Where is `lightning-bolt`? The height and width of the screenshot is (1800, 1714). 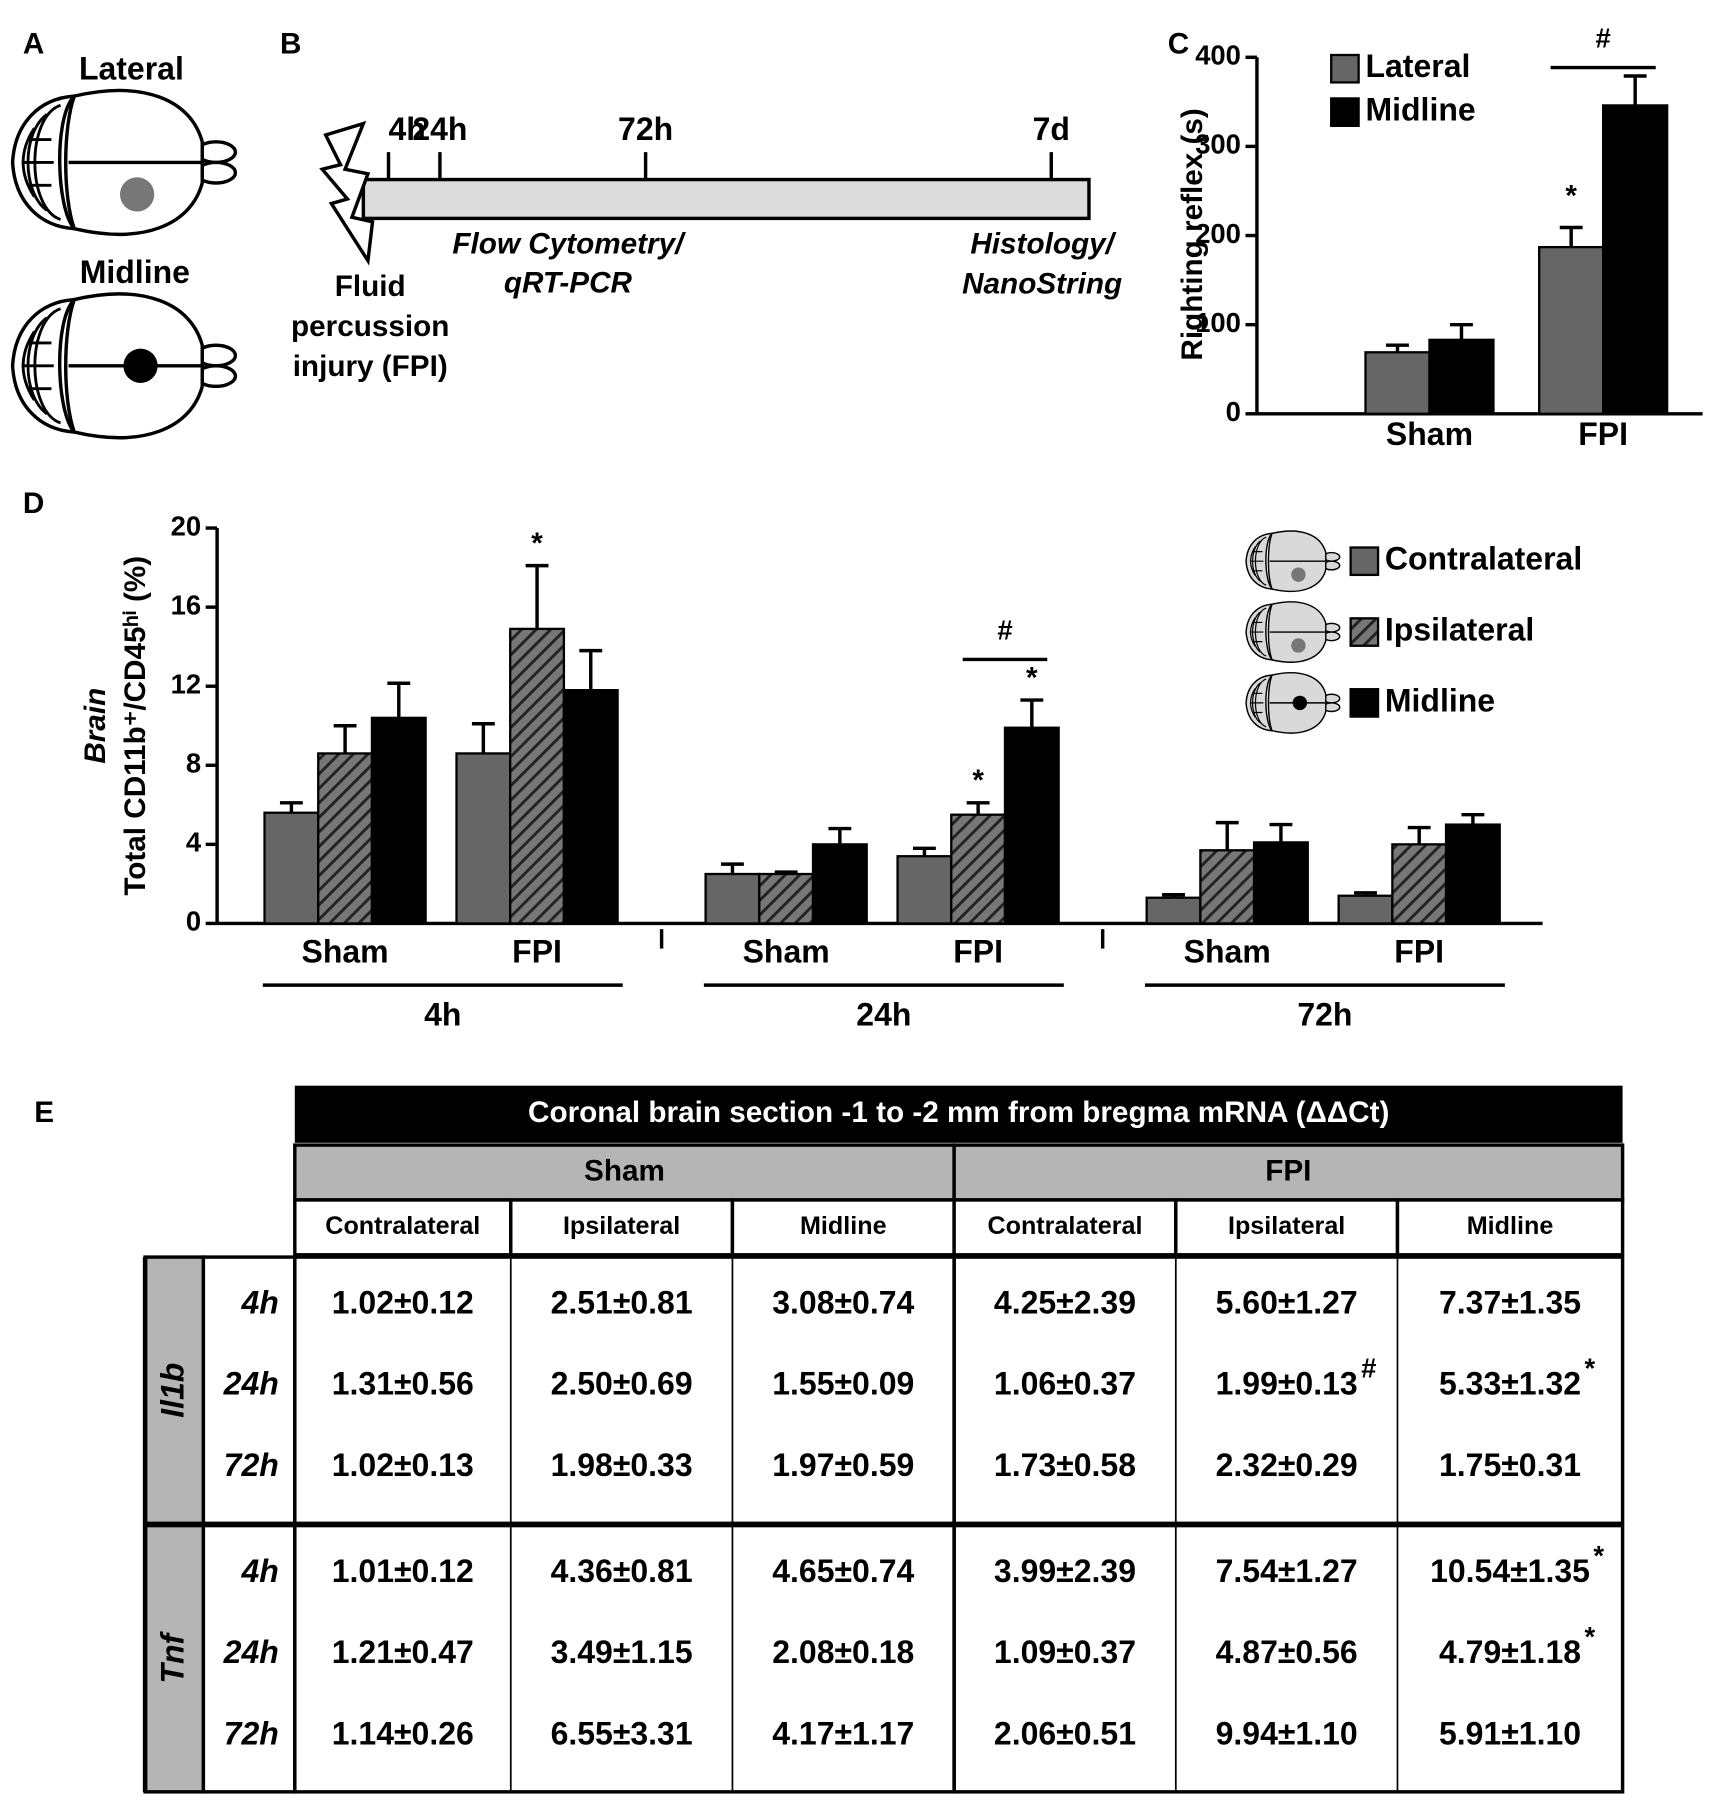 lightning-bolt is located at coordinates (347, 193).